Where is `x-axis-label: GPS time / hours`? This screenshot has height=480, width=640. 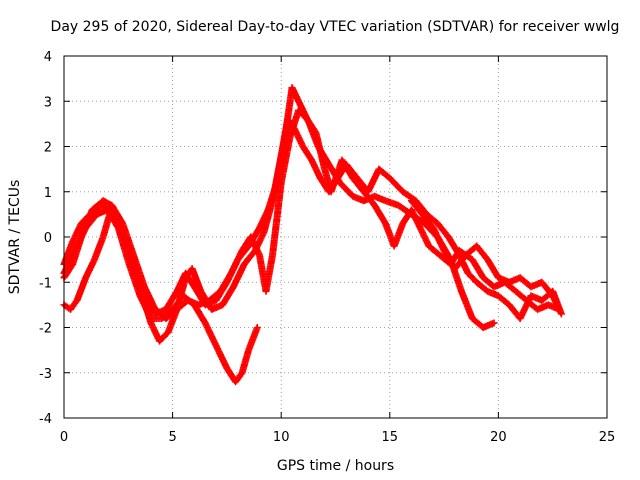 x-axis-label: GPS time / hours is located at coordinates (335, 466).